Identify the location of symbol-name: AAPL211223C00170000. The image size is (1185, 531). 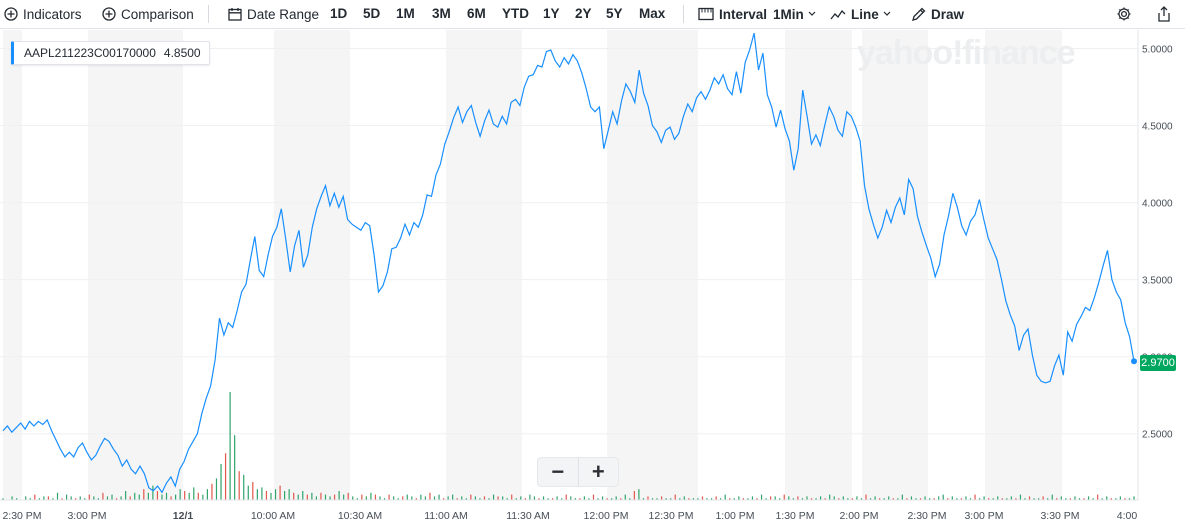
(90, 53).